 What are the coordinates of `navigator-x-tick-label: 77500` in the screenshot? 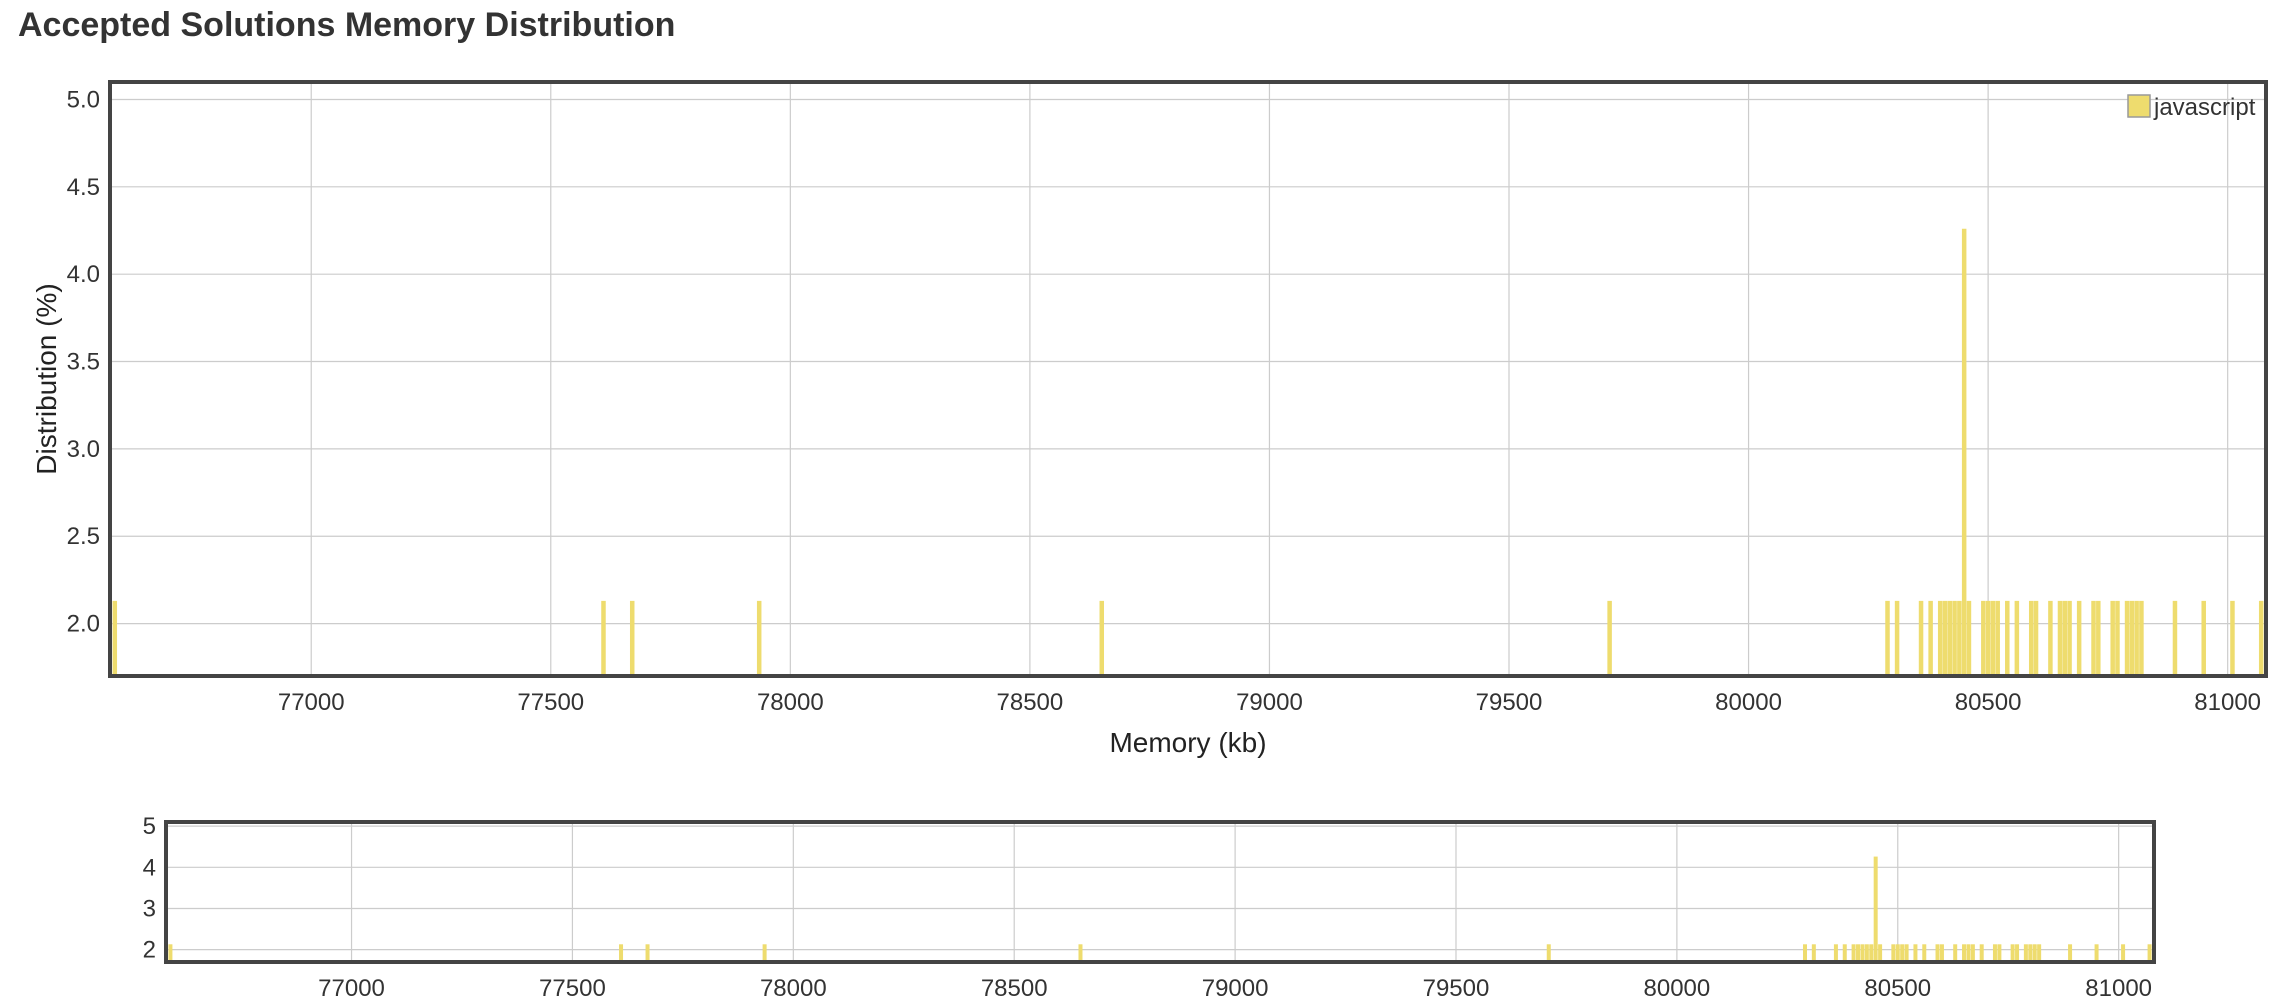 It's located at (572, 988).